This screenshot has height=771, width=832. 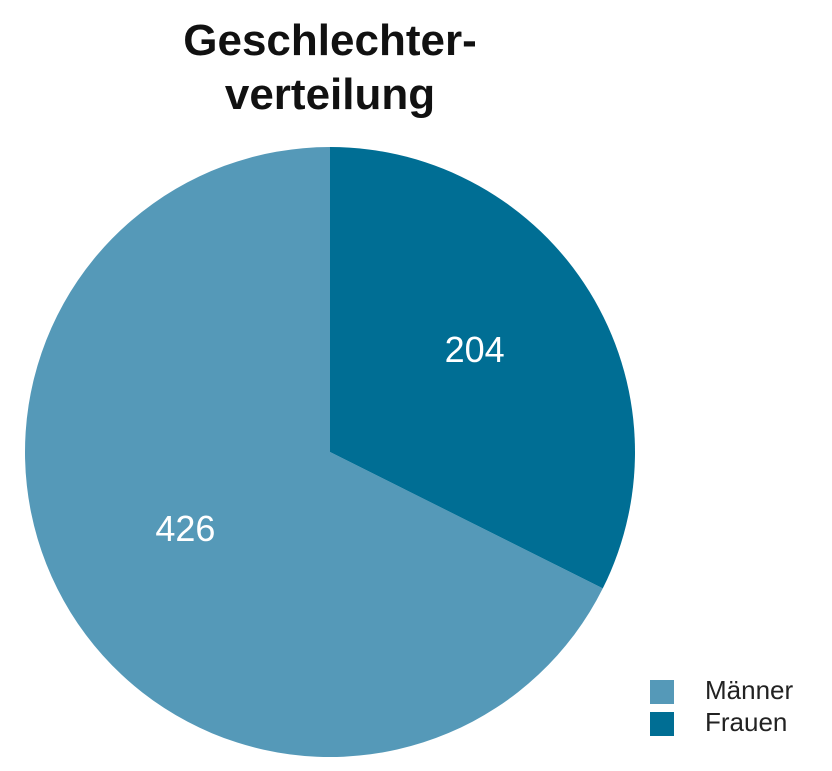 What do you see at coordinates (185, 528) in the screenshot?
I see `data-label: 426` at bounding box center [185, 528].